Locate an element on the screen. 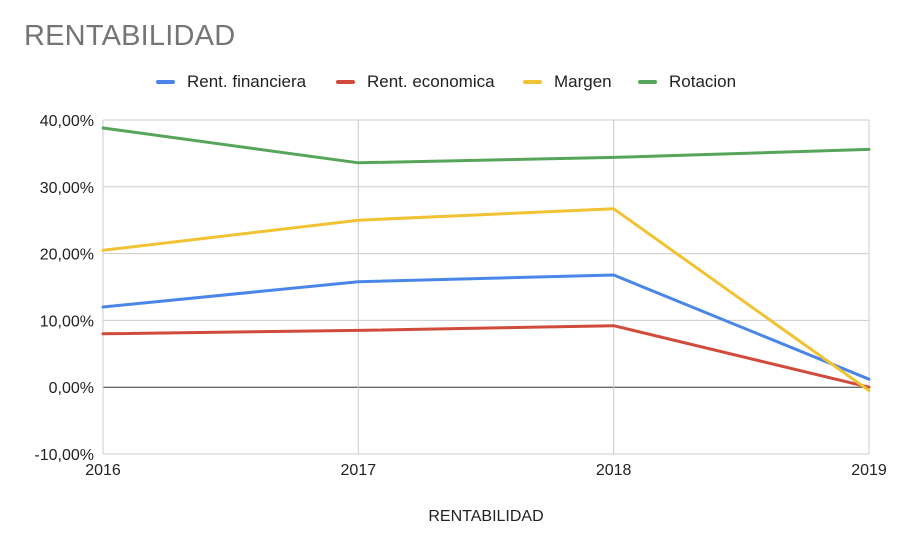 Image resolution: width=898 pixels, height=552 pixels. y-tick-label: 0,00% is located at coordinates (71, 388).